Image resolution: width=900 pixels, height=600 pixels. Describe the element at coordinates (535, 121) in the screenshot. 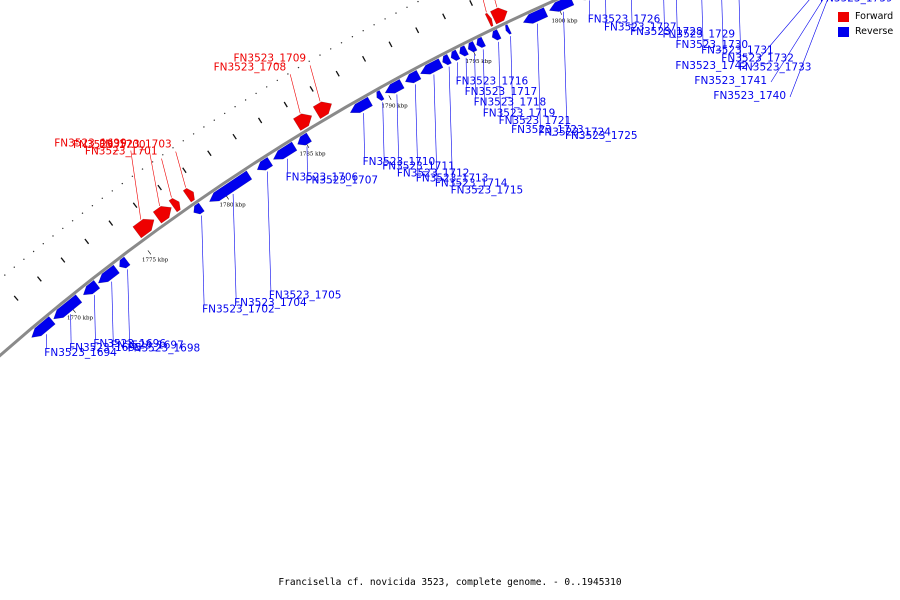

I see `gene-label-reverse: FN3523_1721` at that location.